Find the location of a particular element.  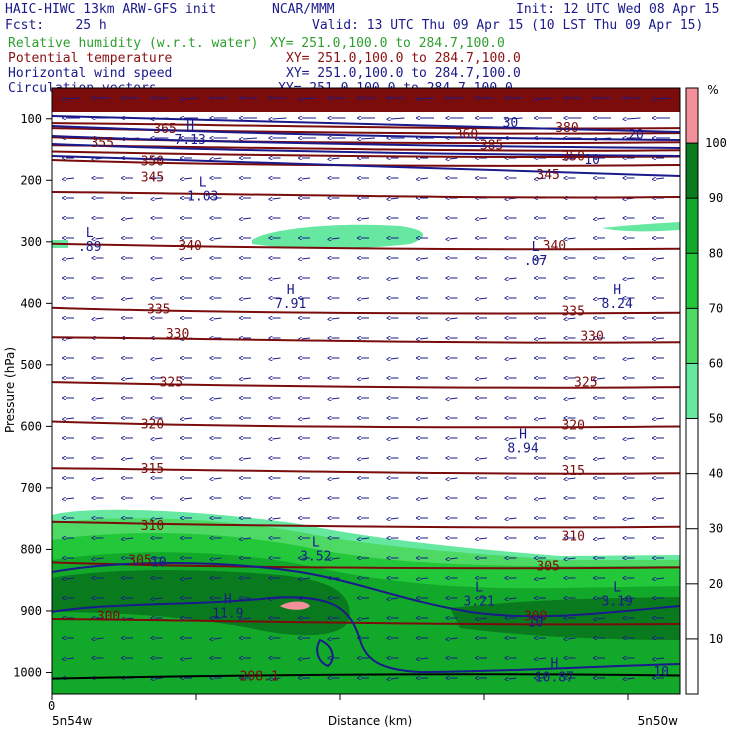

colorbar-tick-label: 90 is located at coordinates (716, 198).